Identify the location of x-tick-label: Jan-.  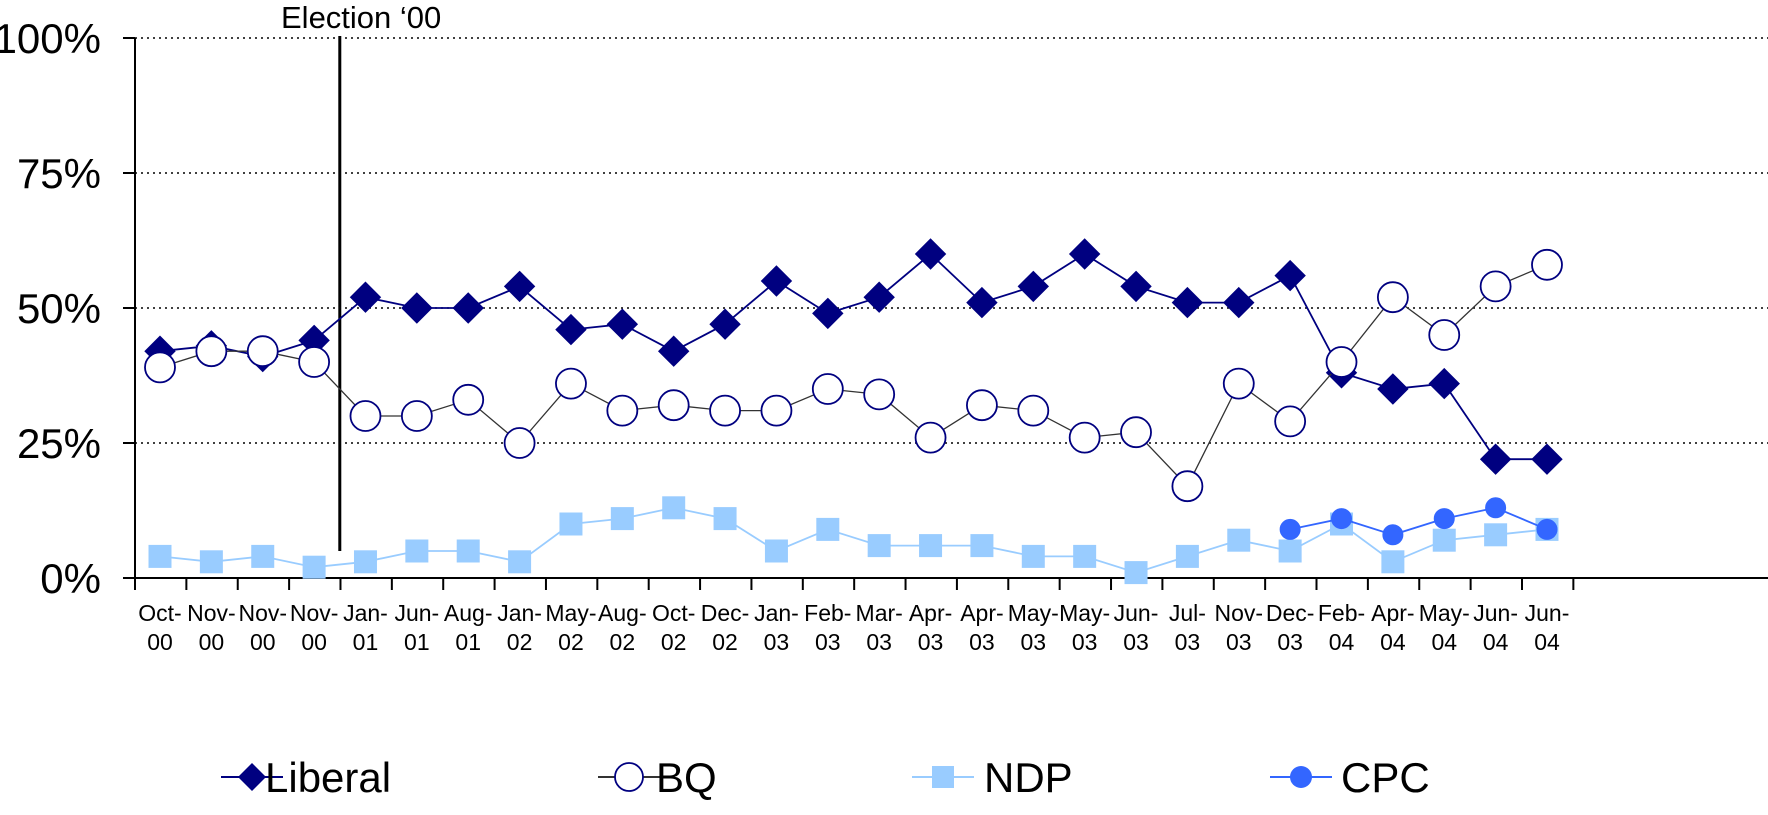
(776, 613).